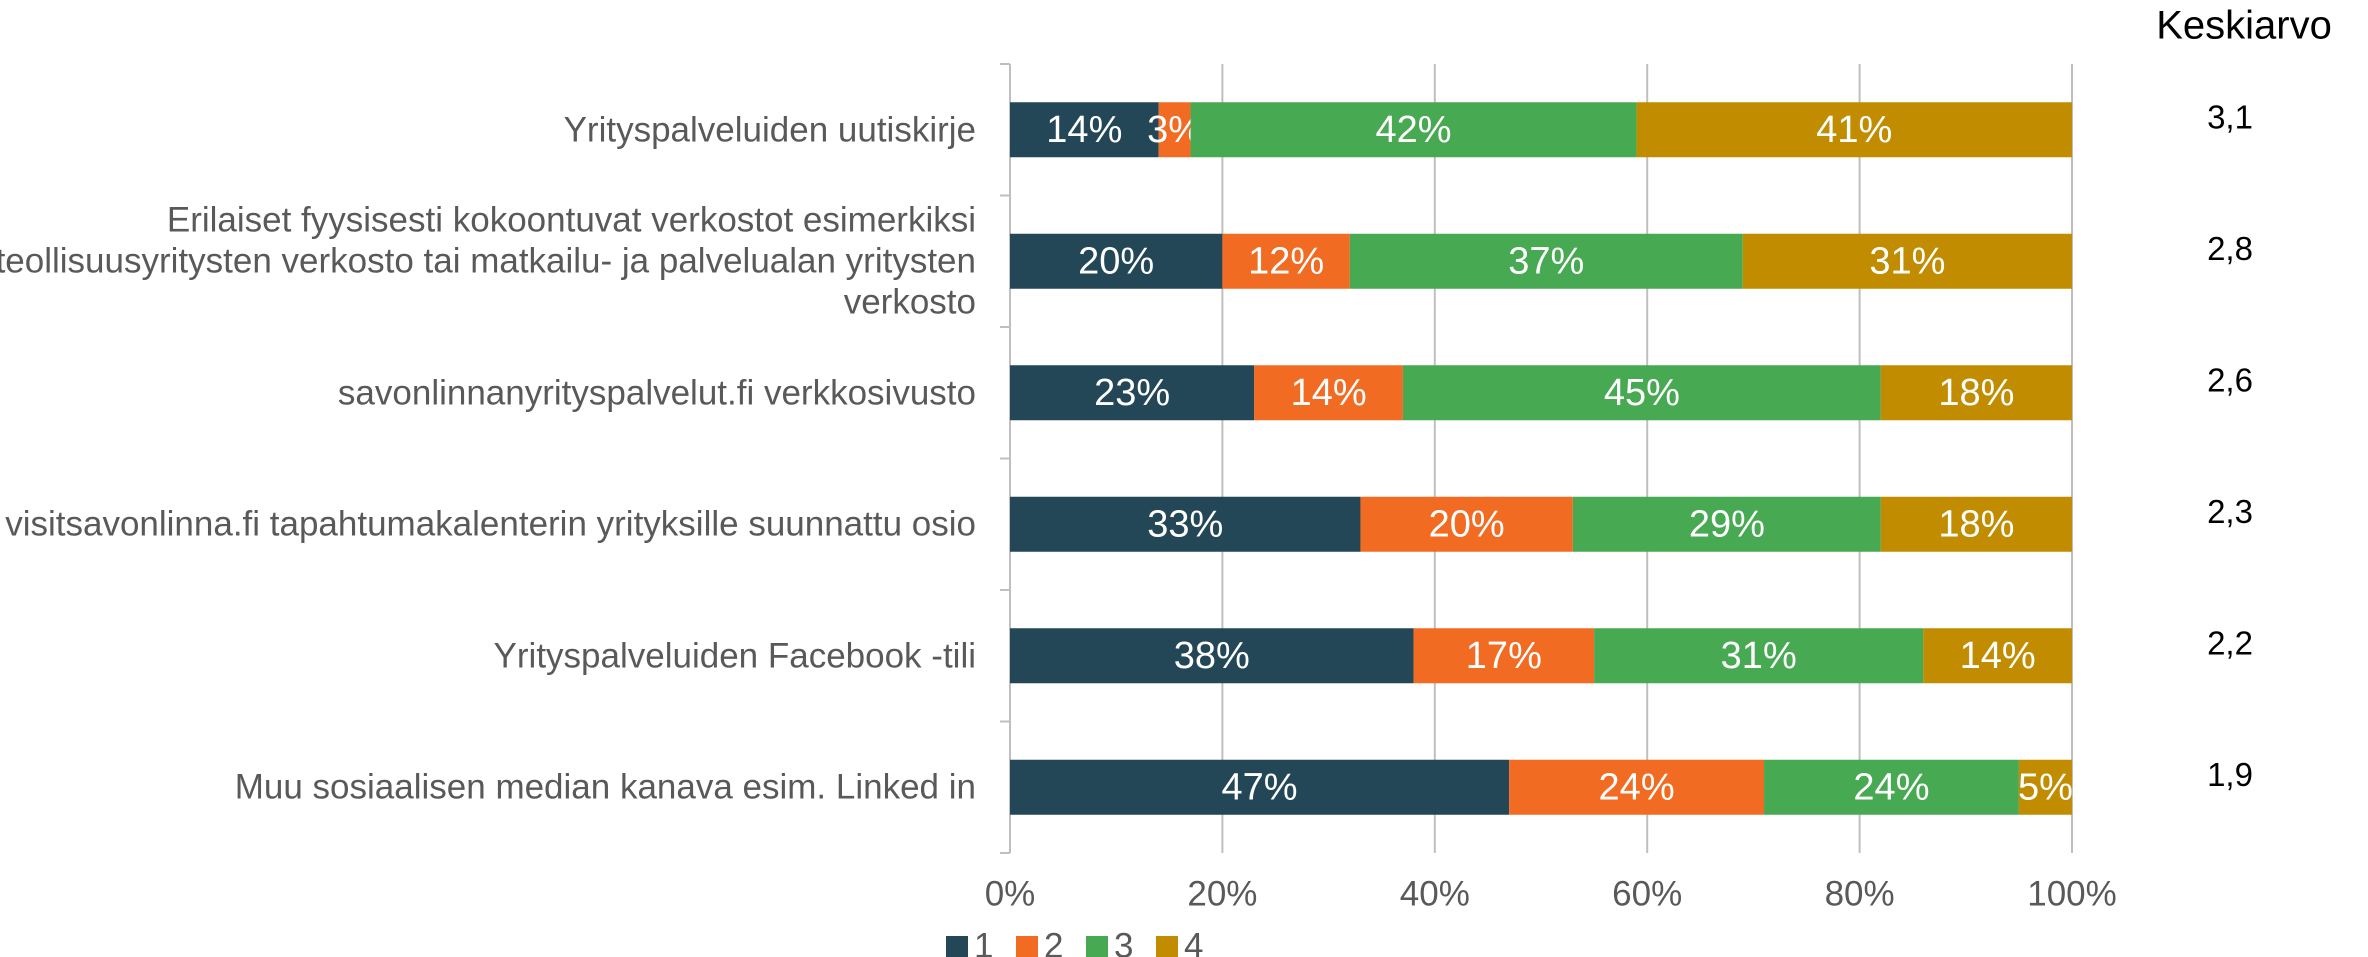  I want to click on x-tick-label: 80%, so click(1860, 893).